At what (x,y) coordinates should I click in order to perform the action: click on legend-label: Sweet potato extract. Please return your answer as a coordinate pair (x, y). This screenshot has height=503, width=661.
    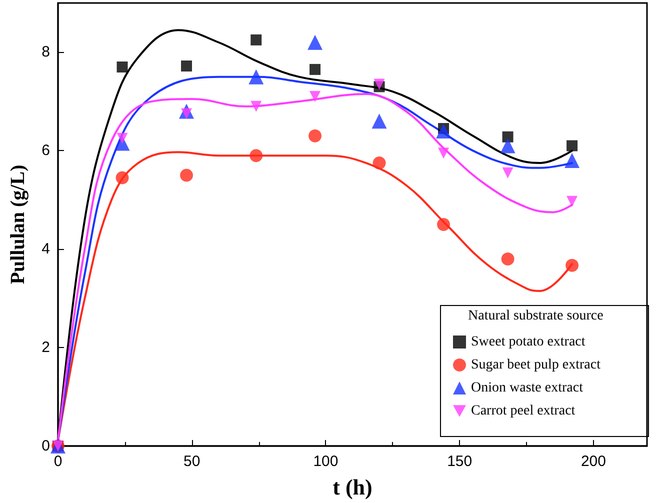
    Looking at the image, I should click on (528, 342).